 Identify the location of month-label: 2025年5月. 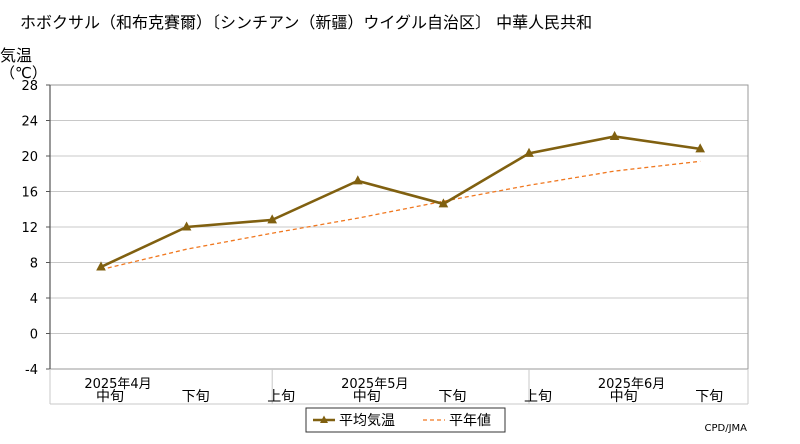
(374, 384).